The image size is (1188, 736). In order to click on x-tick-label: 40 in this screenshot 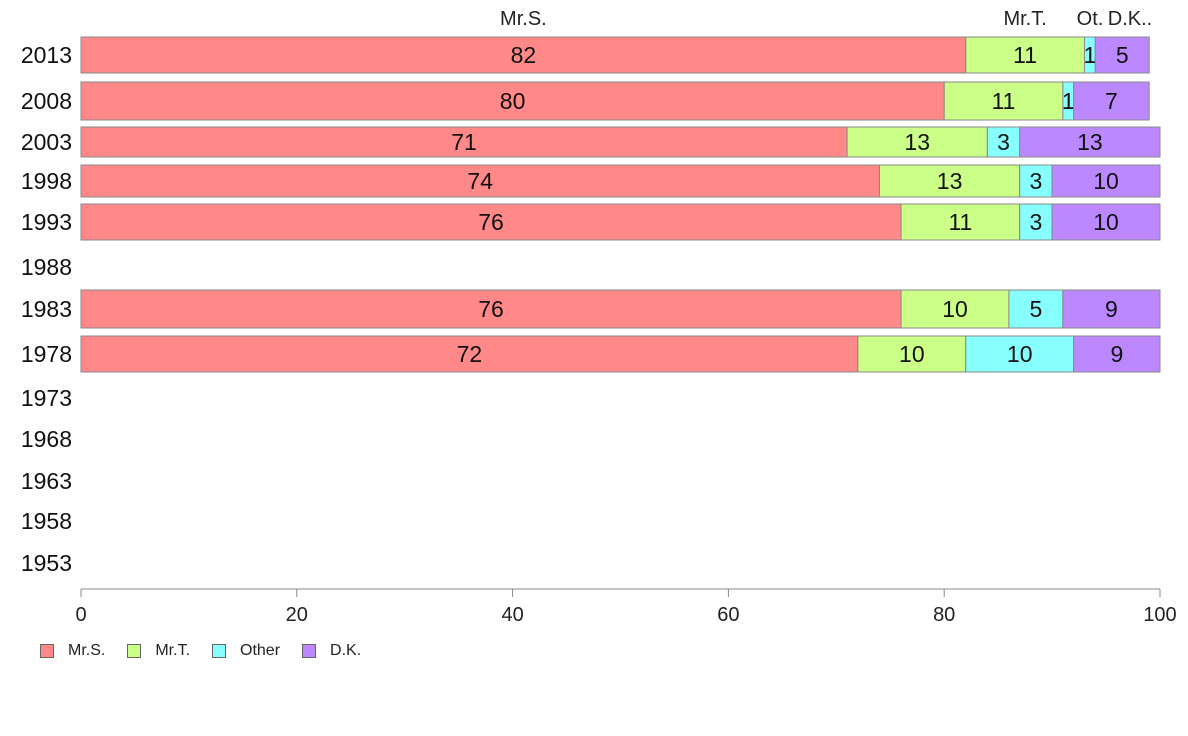, I will do `click(512, 615)`.